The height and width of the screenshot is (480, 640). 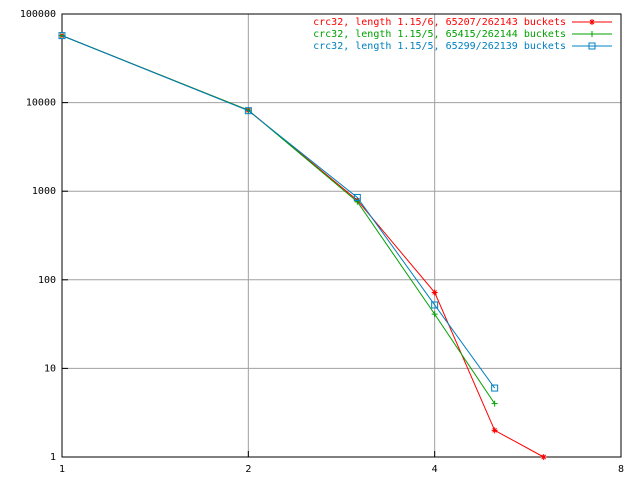 I want to click on x-tick-label: 2, so click(x=248, y=469).